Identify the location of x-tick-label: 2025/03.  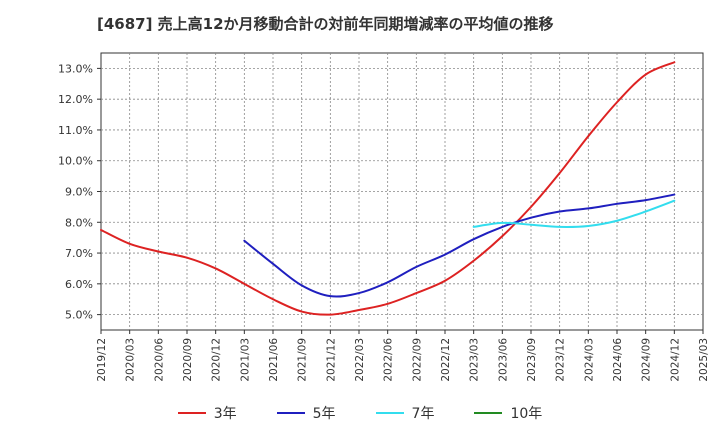
(704, 360).